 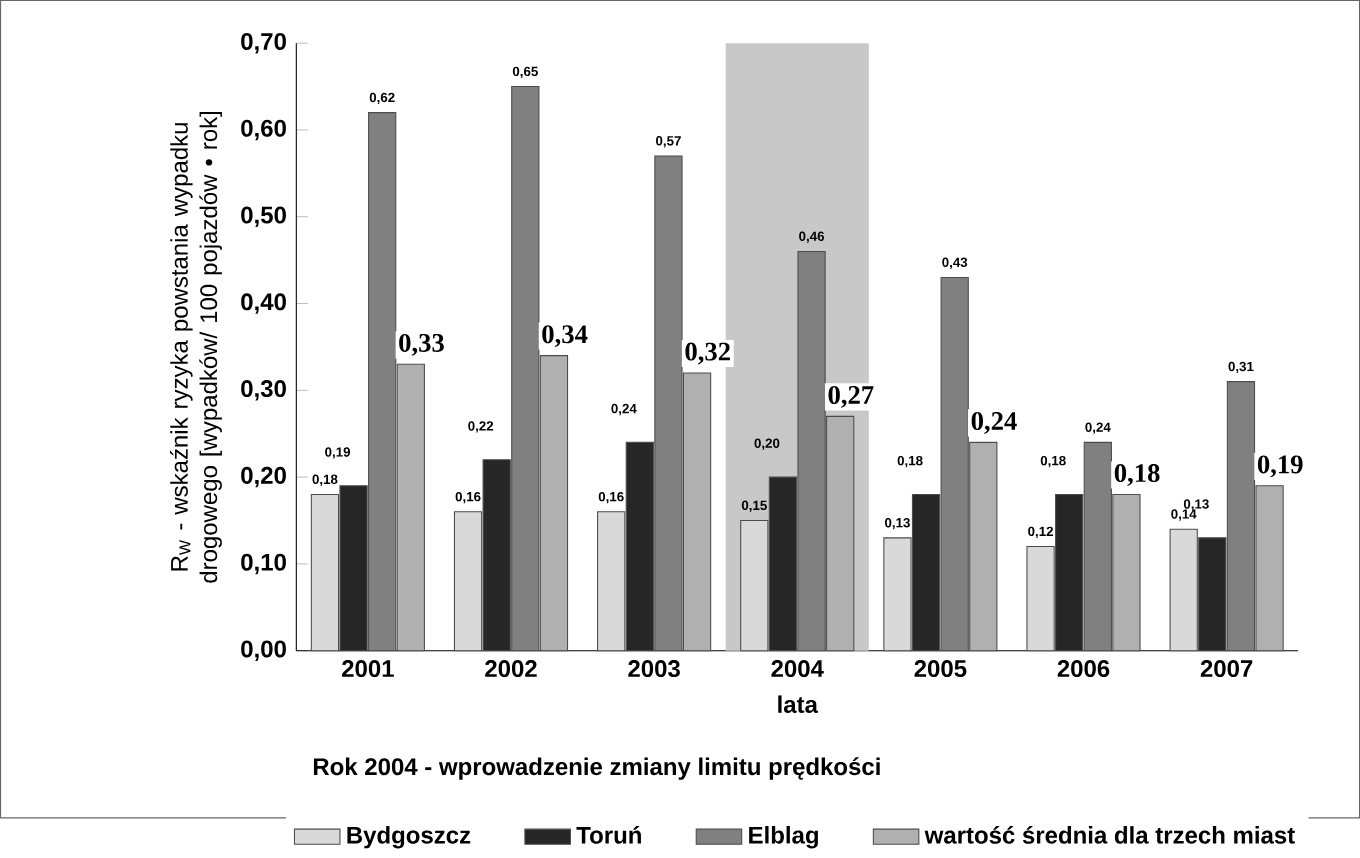 I want to click on y-tick-label: 0,60, so click(x=263, y=130).